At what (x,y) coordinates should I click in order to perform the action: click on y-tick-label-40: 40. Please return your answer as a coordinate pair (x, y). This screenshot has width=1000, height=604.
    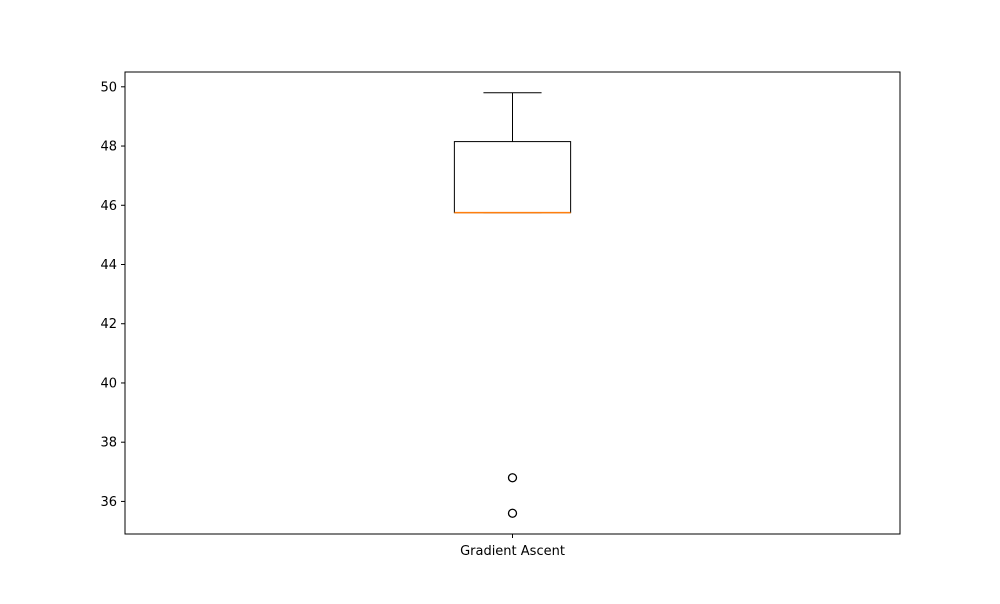
    Looking at the image, I should click on (108, 383).